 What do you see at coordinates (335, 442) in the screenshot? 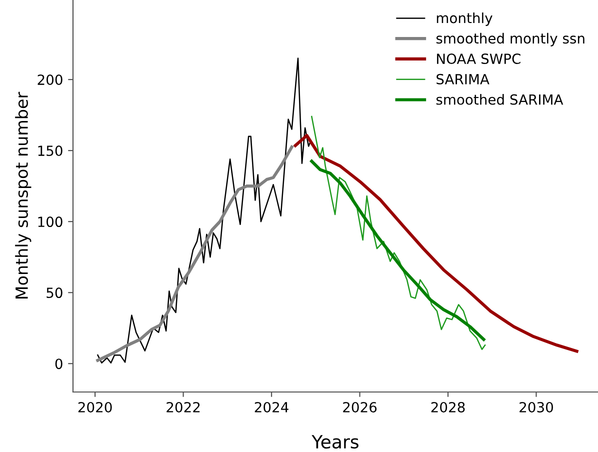
I see `x-axis-title: Years` at bounding box center [335, 442].